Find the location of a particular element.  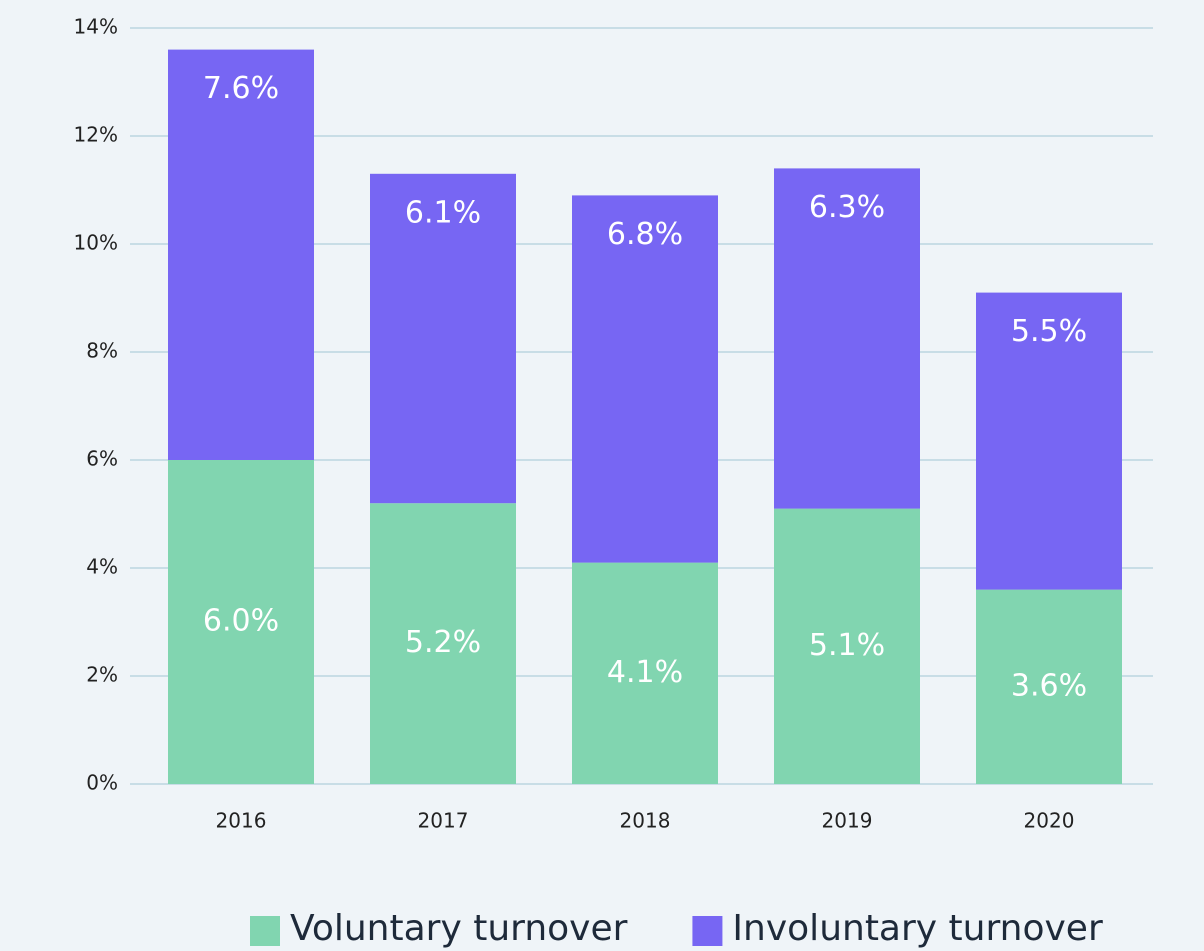

x-tick-label: 2018 is located at coordinates (645, 821).